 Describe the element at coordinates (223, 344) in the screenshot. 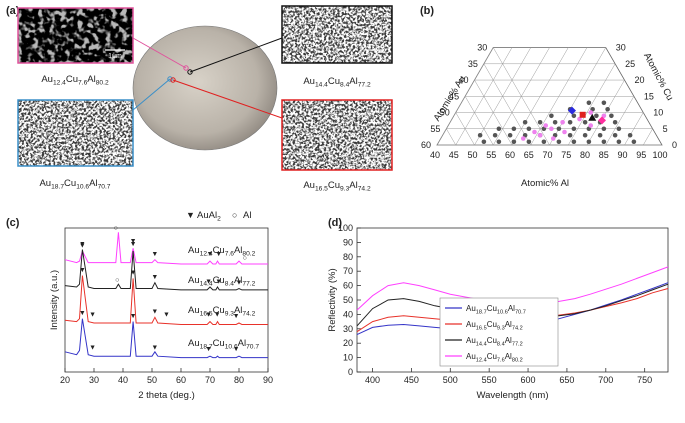

I see `curve-label: Au18.7Cu10.6Al70.7` at that location.